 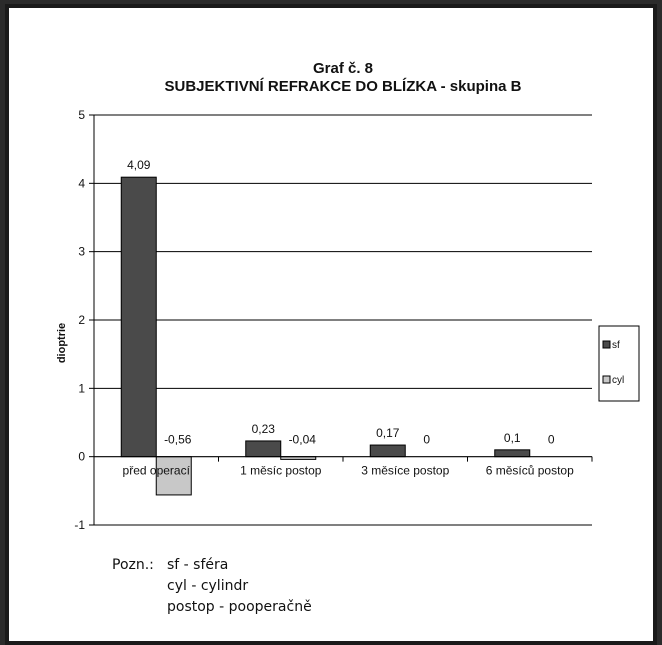 I want to click on legend: sf cyl, so click(x=619, y=363).